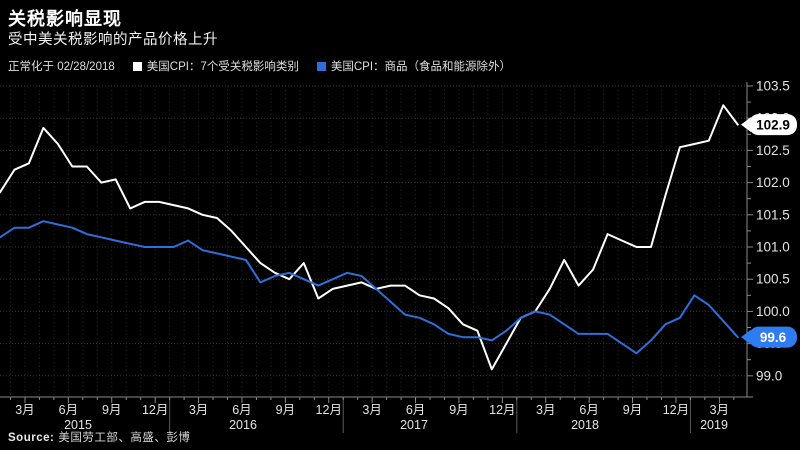  Describe the element at coordinates (61, 67) in the screenshot. I see `normalization-note: 正常化于 02/28/2018` at that location.